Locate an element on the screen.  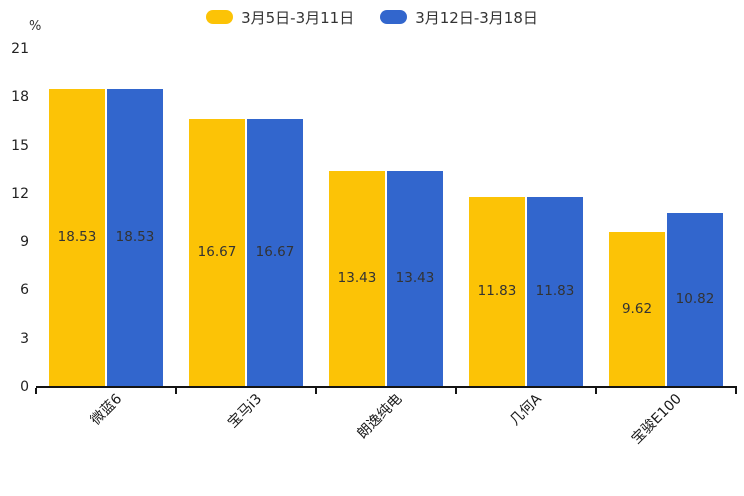
legend-item: 3月12日-3月18日 is located at coordinates (459, 17).